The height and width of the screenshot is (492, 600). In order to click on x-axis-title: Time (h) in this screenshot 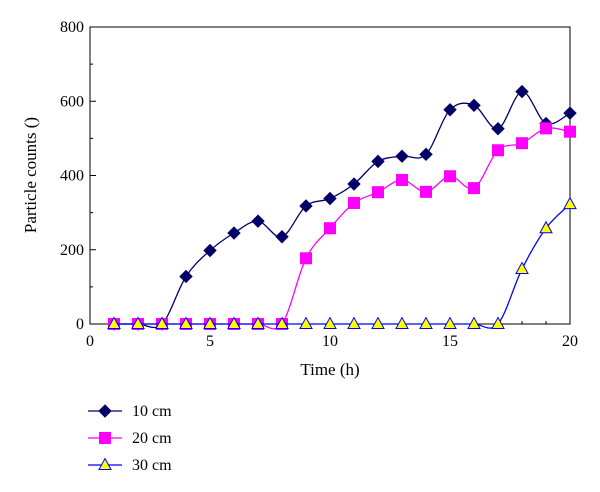, I will do `click(329, 369)`.